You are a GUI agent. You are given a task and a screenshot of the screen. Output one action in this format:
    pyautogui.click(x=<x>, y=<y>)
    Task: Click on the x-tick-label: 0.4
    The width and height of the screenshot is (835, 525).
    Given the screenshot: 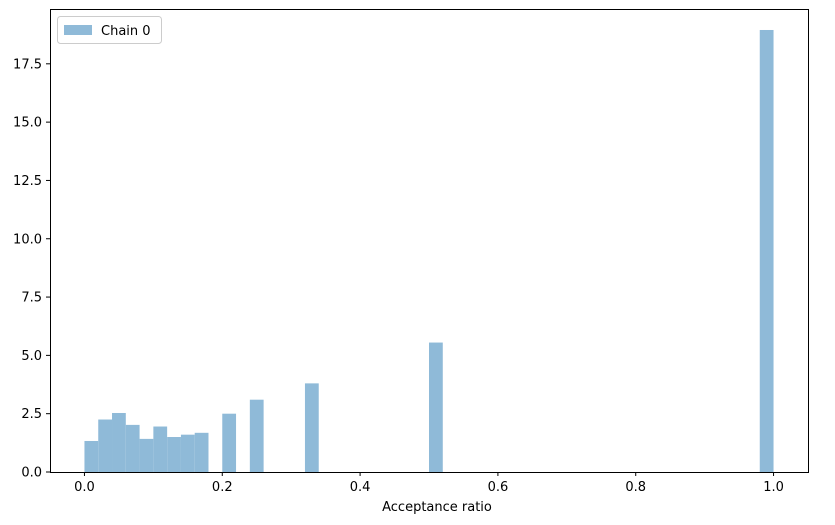 What is the action you would take?
    pyautogui.click(x=360, y=487)
    